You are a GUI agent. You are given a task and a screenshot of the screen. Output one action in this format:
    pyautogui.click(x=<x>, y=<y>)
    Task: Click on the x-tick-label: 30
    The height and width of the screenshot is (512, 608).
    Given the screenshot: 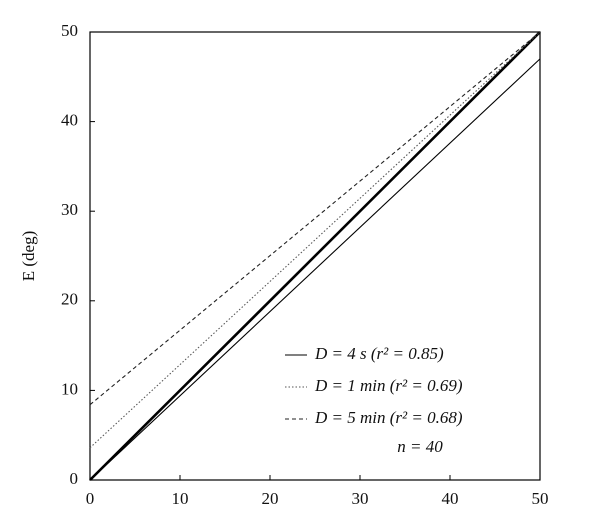 What is the action you would take?
    pyautogui.click(x=360, y=498)
    